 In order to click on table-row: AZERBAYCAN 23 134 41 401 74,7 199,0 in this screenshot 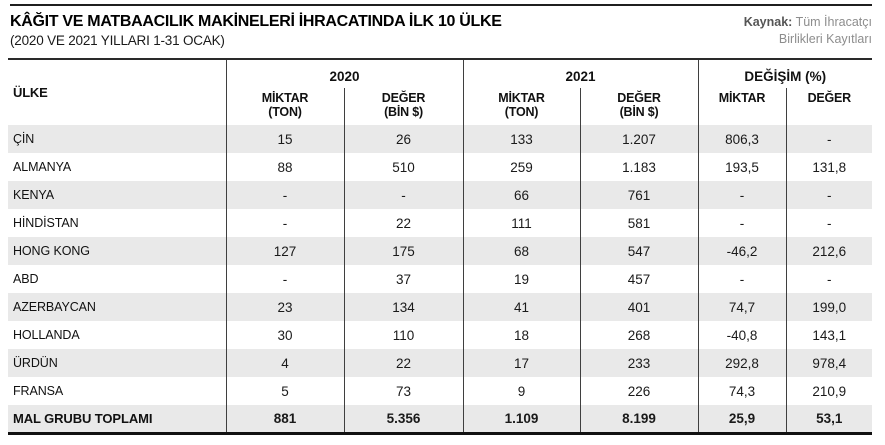, I will do `click(440, 307)`.